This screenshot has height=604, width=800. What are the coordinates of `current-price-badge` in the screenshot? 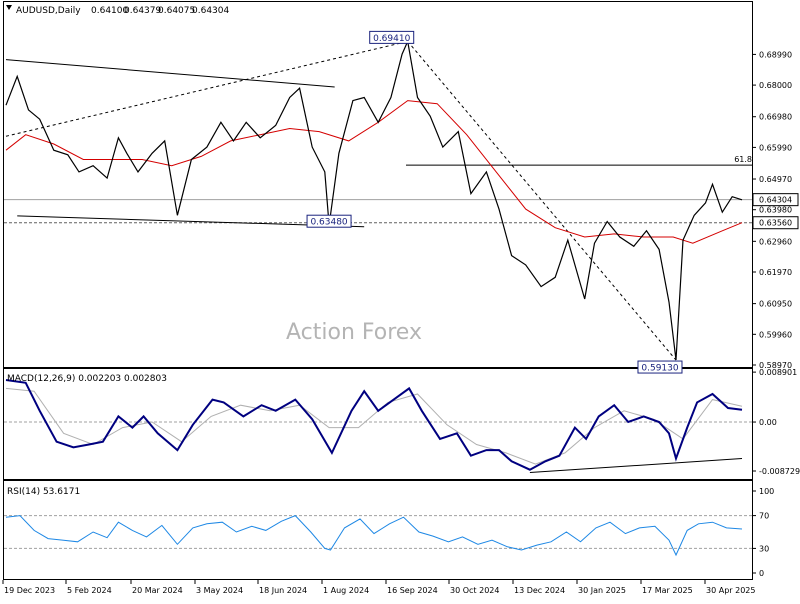 It's located at (775, 200).